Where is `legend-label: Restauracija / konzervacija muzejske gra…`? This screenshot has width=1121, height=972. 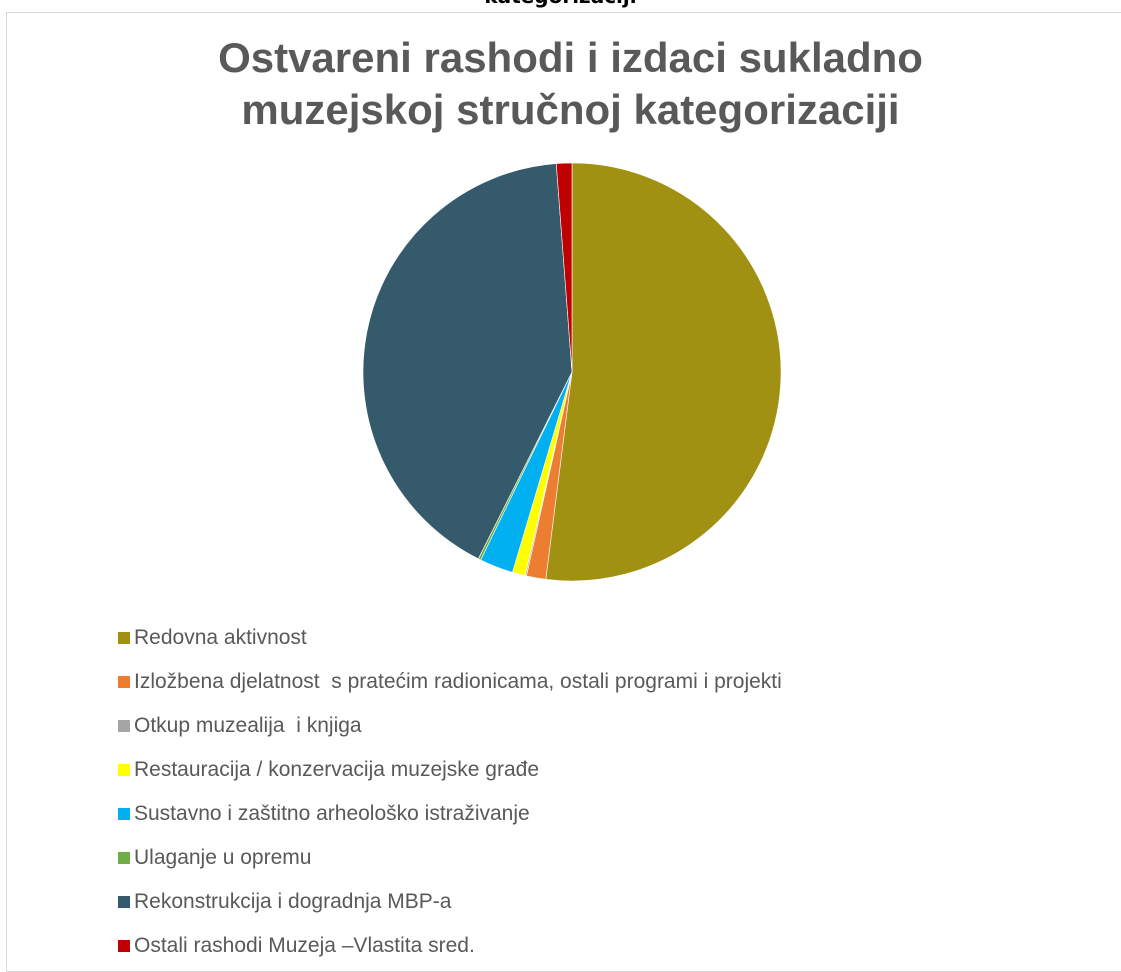 legend-label: Restauracija / konzervacija muzejske gra… is located at coordinates (337, 769).